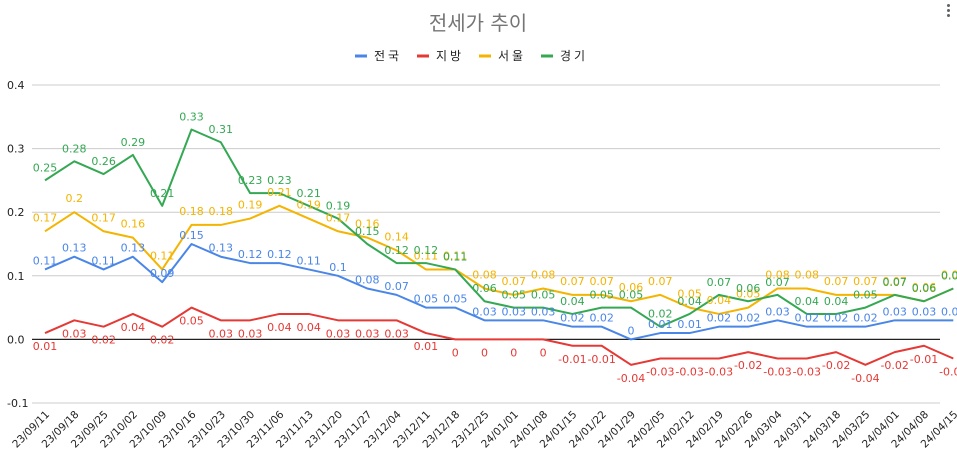 Image resolution: width=957 pixels, height=460 pixels. What do you see at coordinates (162, 273) in the screenshot?
I see `data-label: 0.09` at bounding box center [162, 273].